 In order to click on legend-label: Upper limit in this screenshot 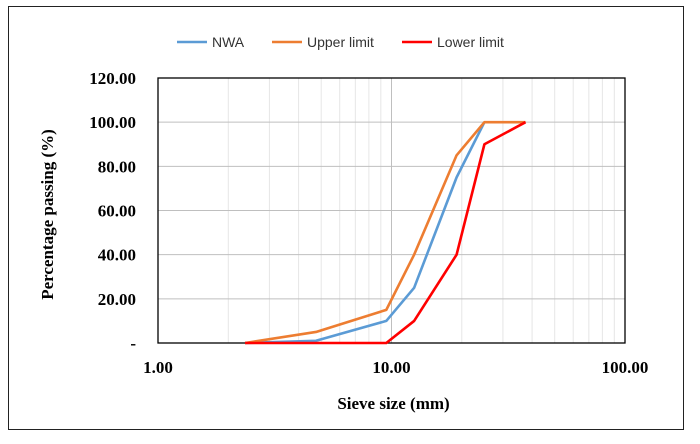, I will do `click(340, 42)`.